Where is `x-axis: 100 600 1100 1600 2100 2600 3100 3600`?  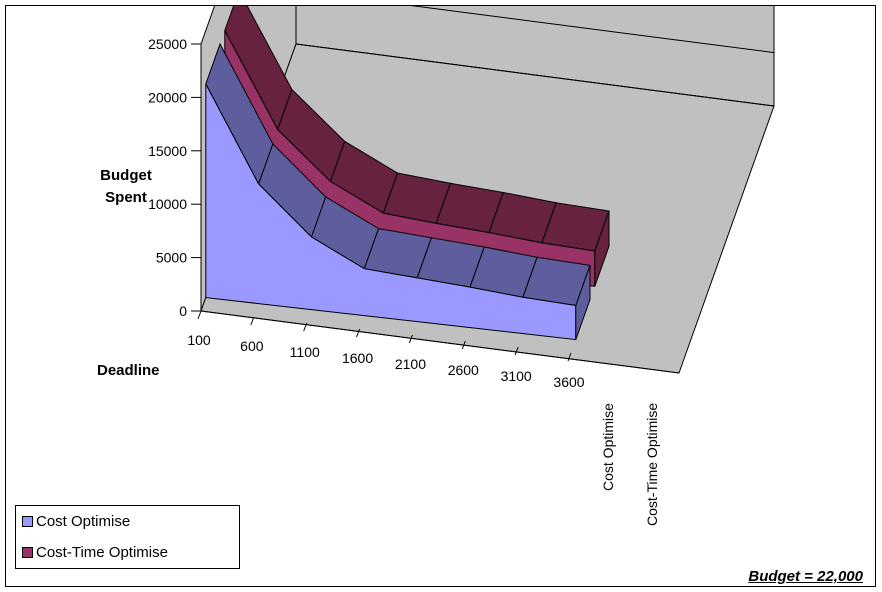
x-axis: 100 600 1100 1600 2100 2600 3100 3600 is located at coordinates (433, 350).